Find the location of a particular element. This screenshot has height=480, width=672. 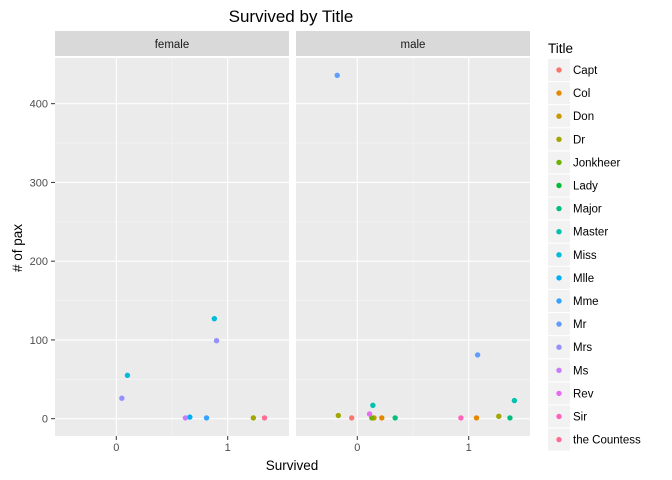

legend-label: Mrs is located at coordinates (582, 348).